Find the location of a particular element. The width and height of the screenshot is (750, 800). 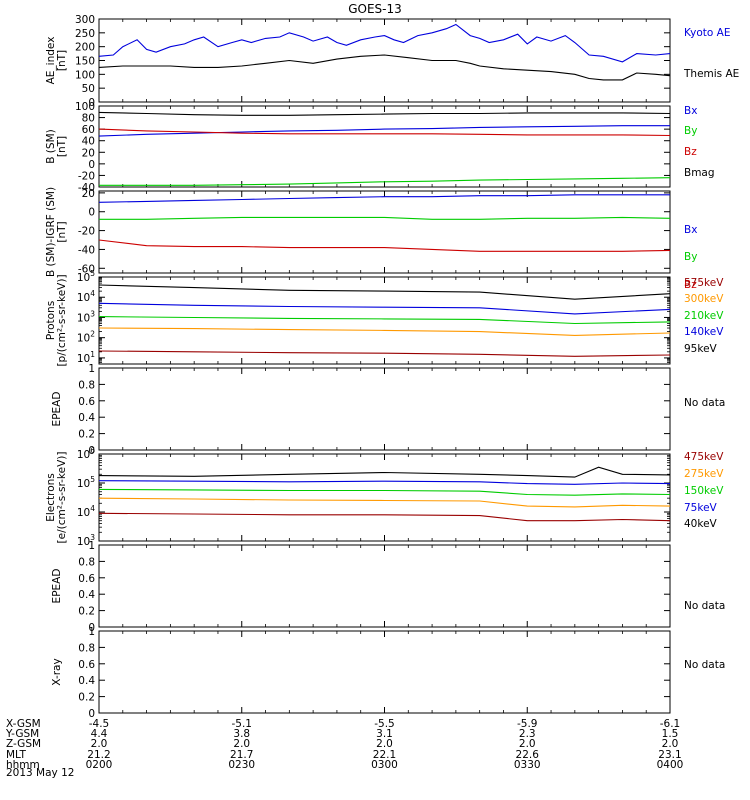

y-tick-label: 10⁴ is located at coordinates (86, 296).